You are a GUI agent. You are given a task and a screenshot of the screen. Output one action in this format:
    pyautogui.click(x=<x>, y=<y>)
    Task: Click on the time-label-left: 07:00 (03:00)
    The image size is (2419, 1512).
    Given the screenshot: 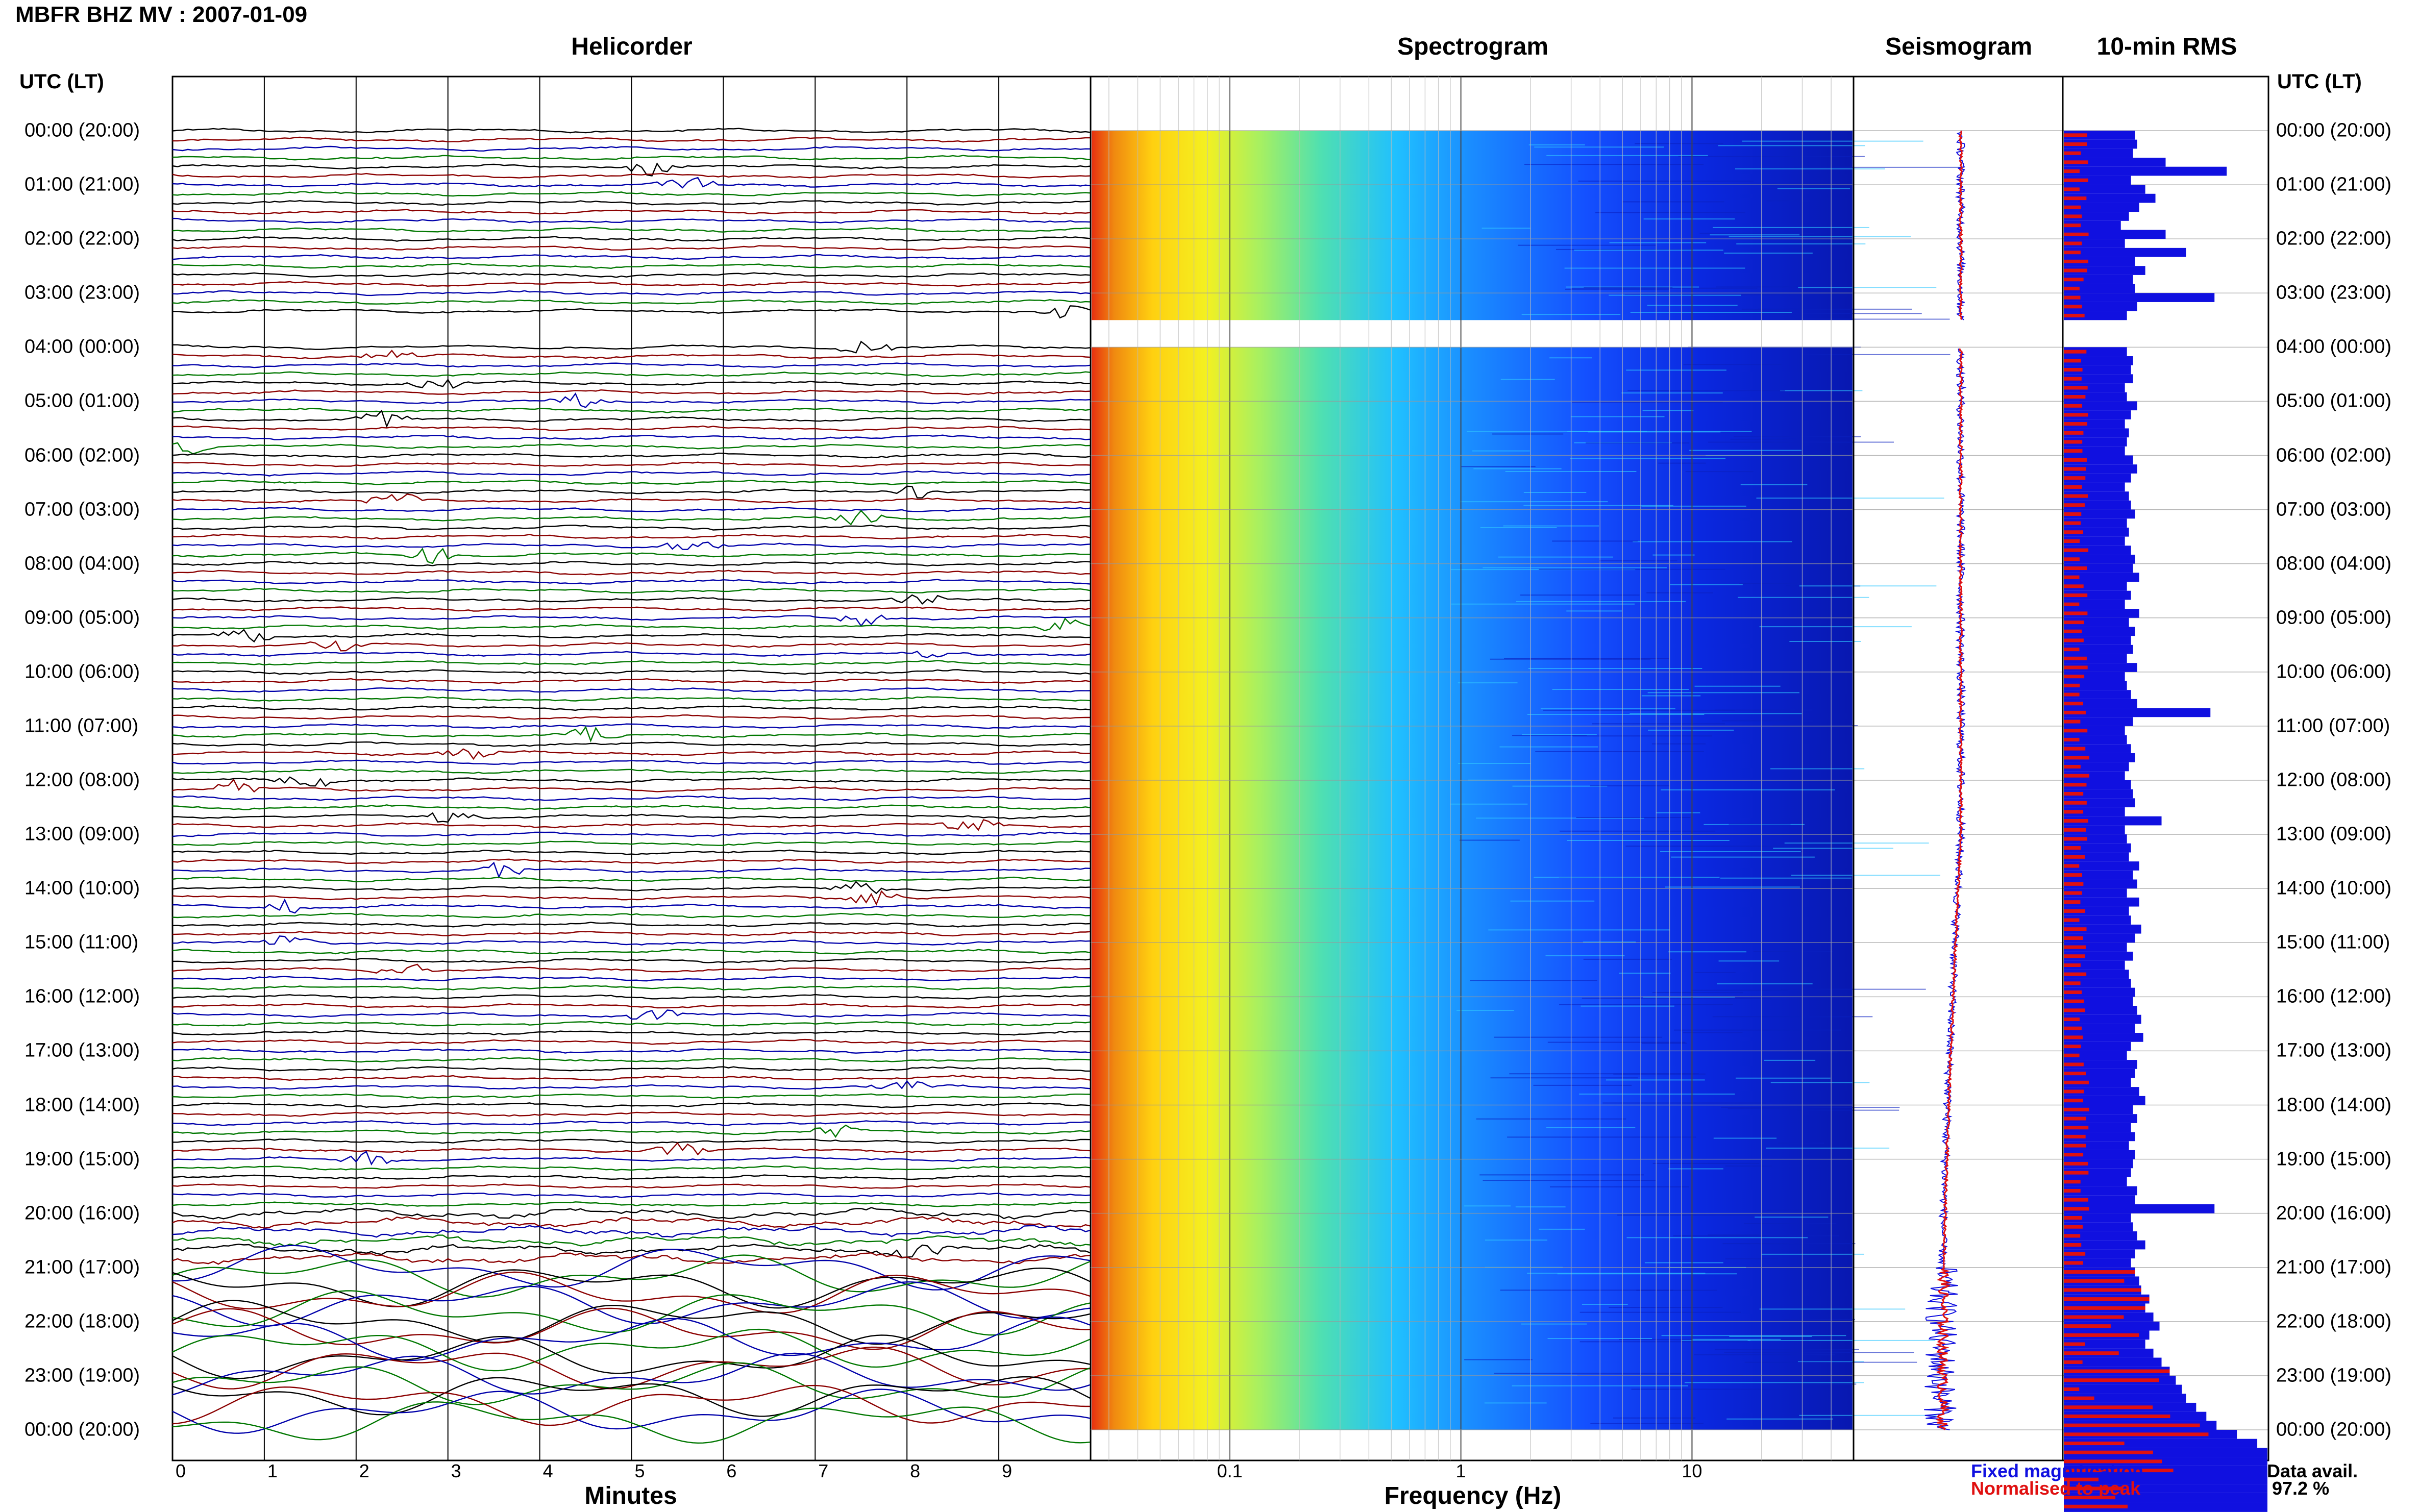 What is the action you would take?
    pyautogui.click(x=82, y=509)
    